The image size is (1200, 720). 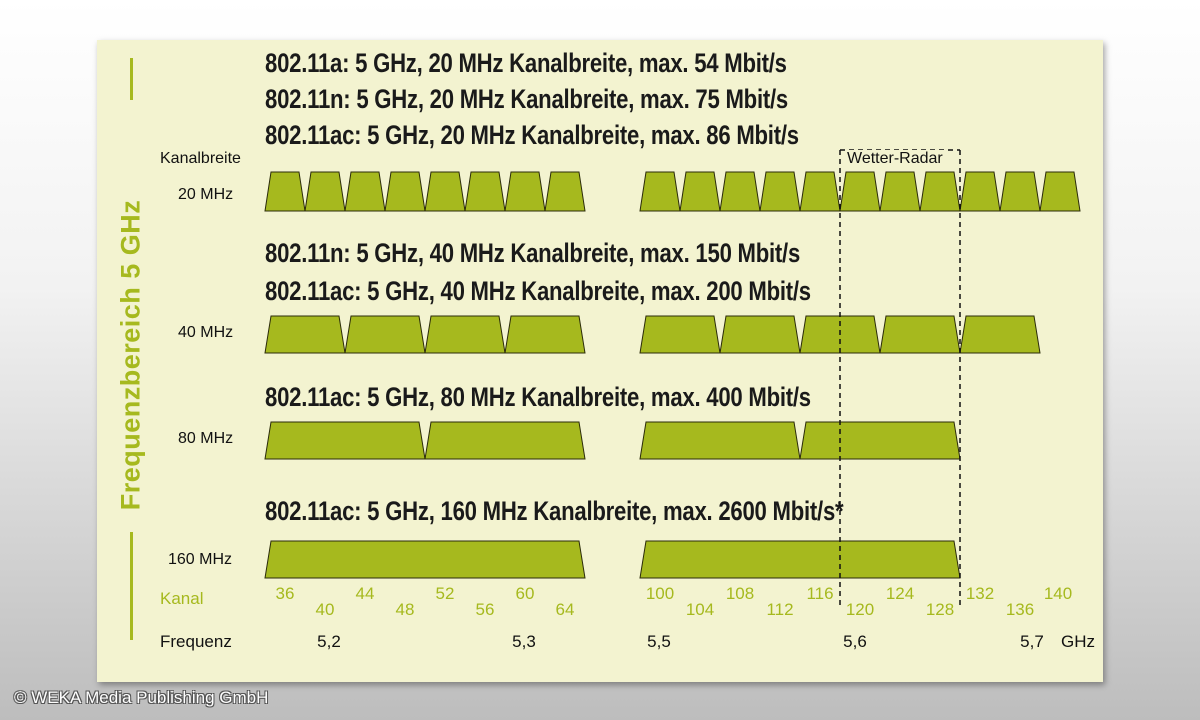 I want to click on width-20mhz-label: 20 MHz, so click(x=206, y=194).